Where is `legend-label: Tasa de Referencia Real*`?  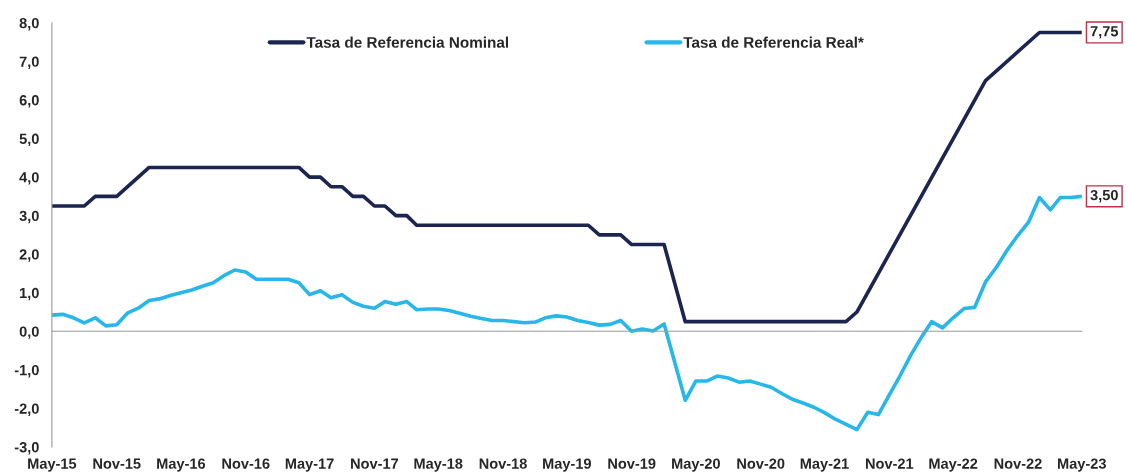
legend-label: Tasa de Referencia Real* is located at coordinates (773, 42).